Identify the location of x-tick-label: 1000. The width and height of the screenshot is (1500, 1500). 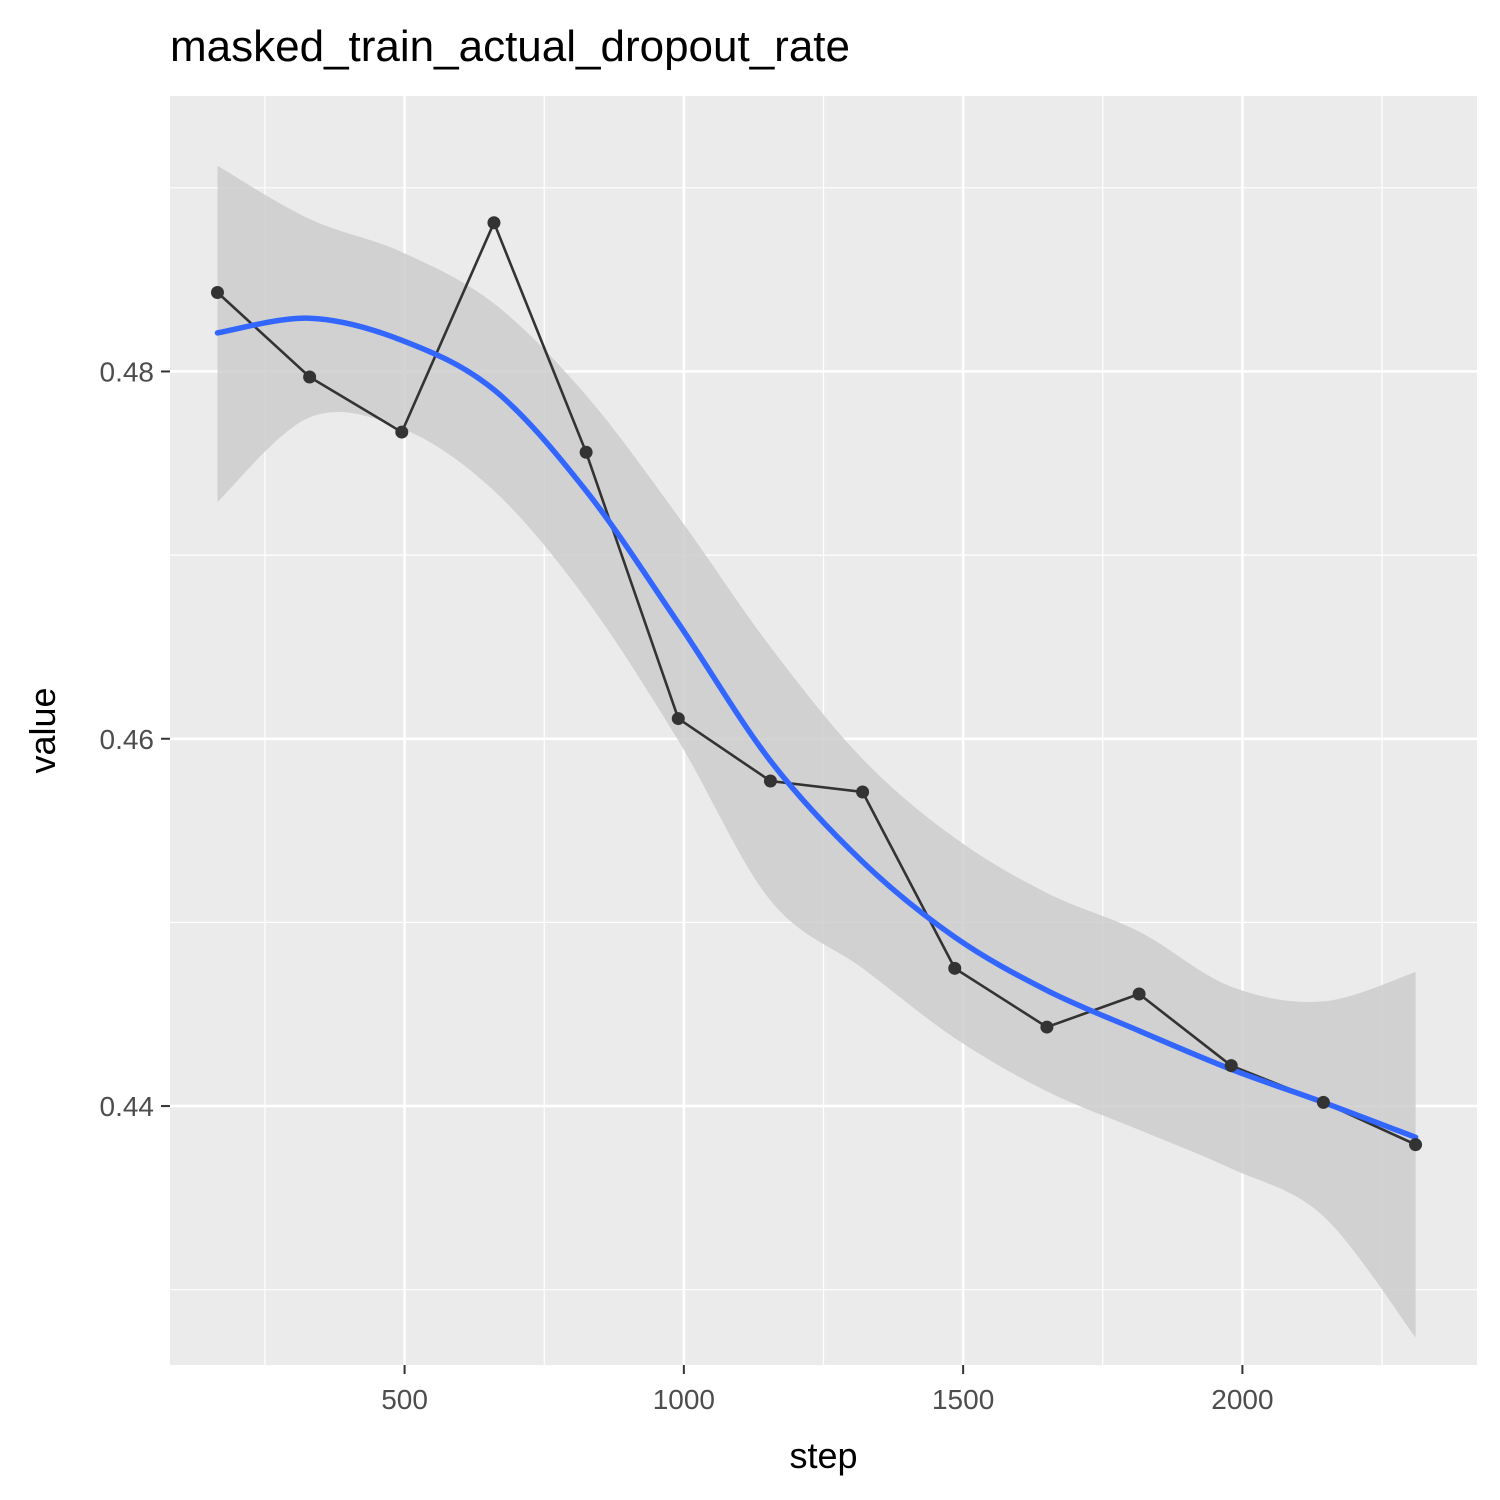
(684, 1399).